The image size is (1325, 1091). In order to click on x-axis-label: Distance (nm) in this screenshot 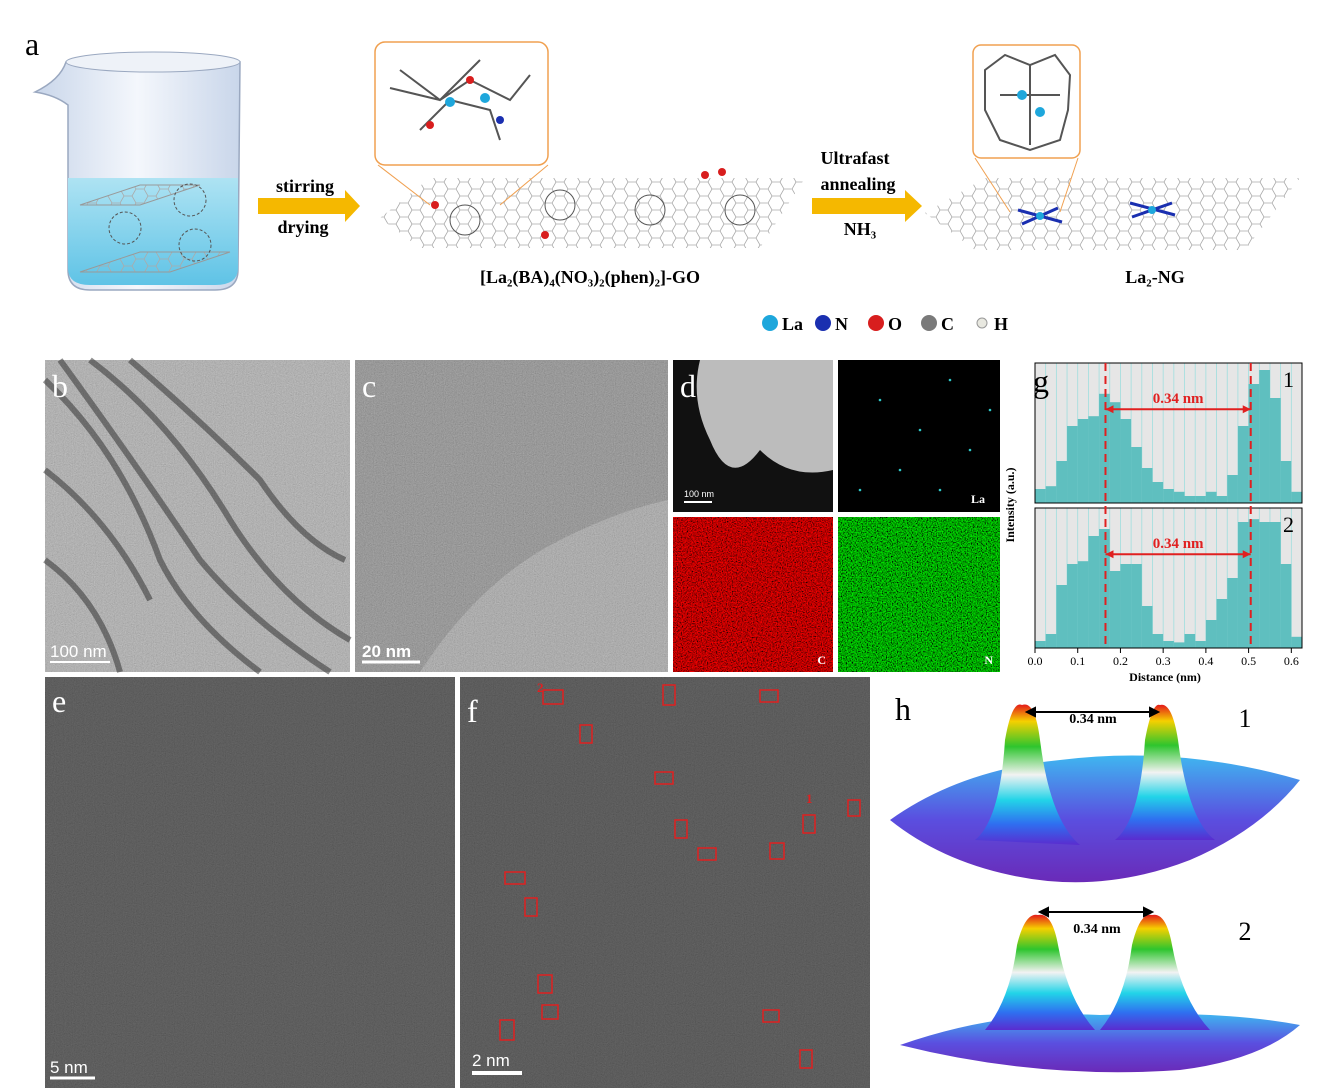, I will do `click(1165, 677)`.